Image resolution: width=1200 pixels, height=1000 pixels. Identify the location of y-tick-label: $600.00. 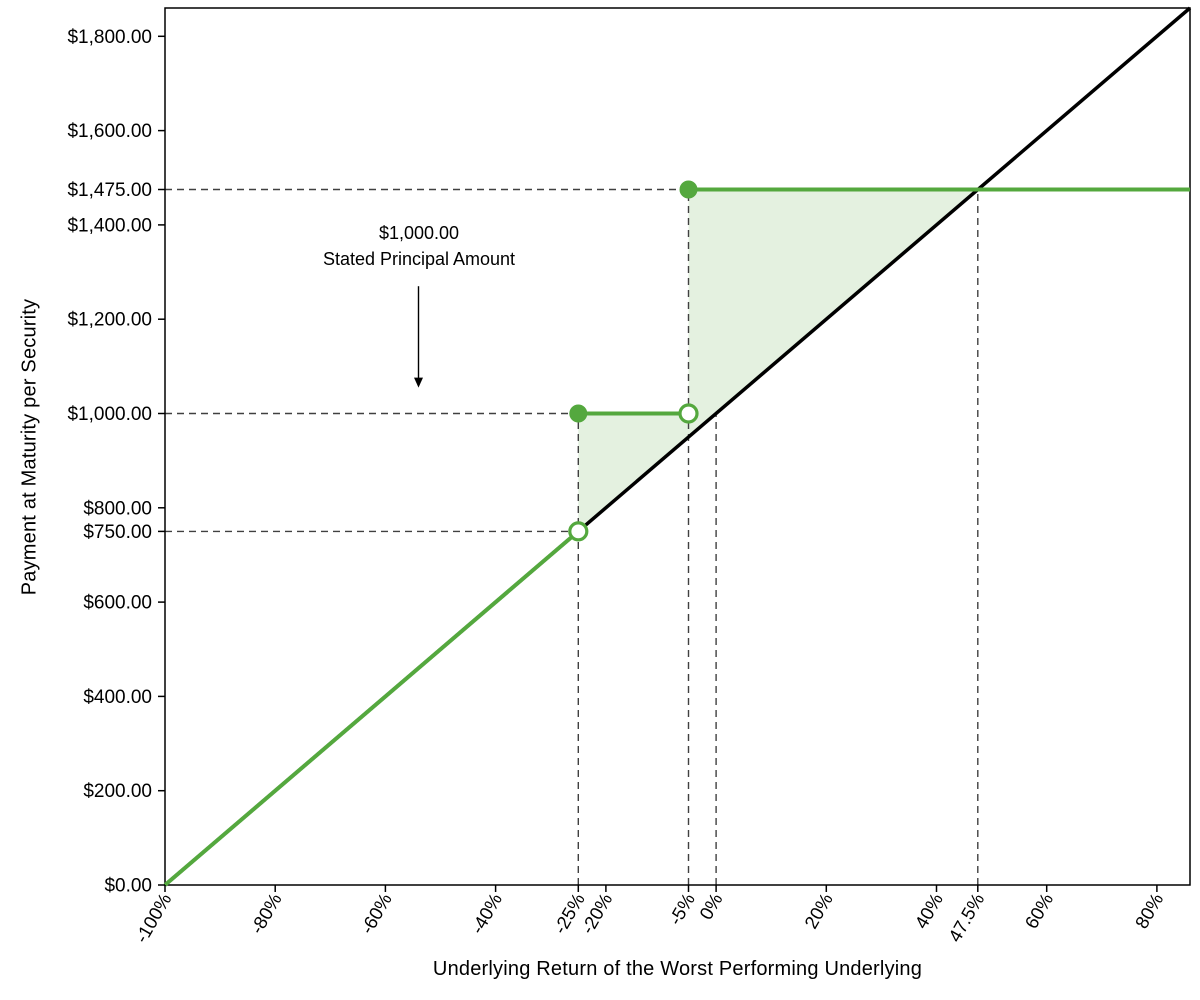
(117, 603).